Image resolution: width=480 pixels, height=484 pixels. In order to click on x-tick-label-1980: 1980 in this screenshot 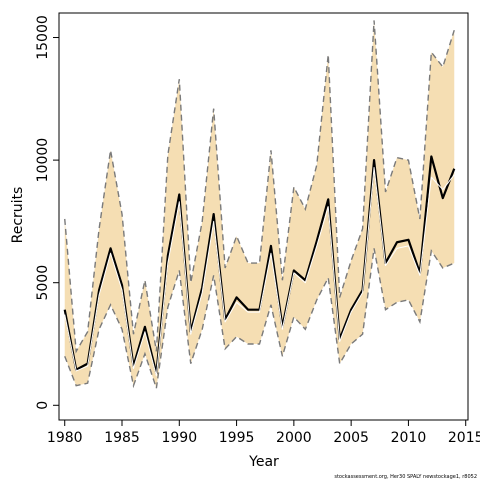, I will do `click(65, 438)`.